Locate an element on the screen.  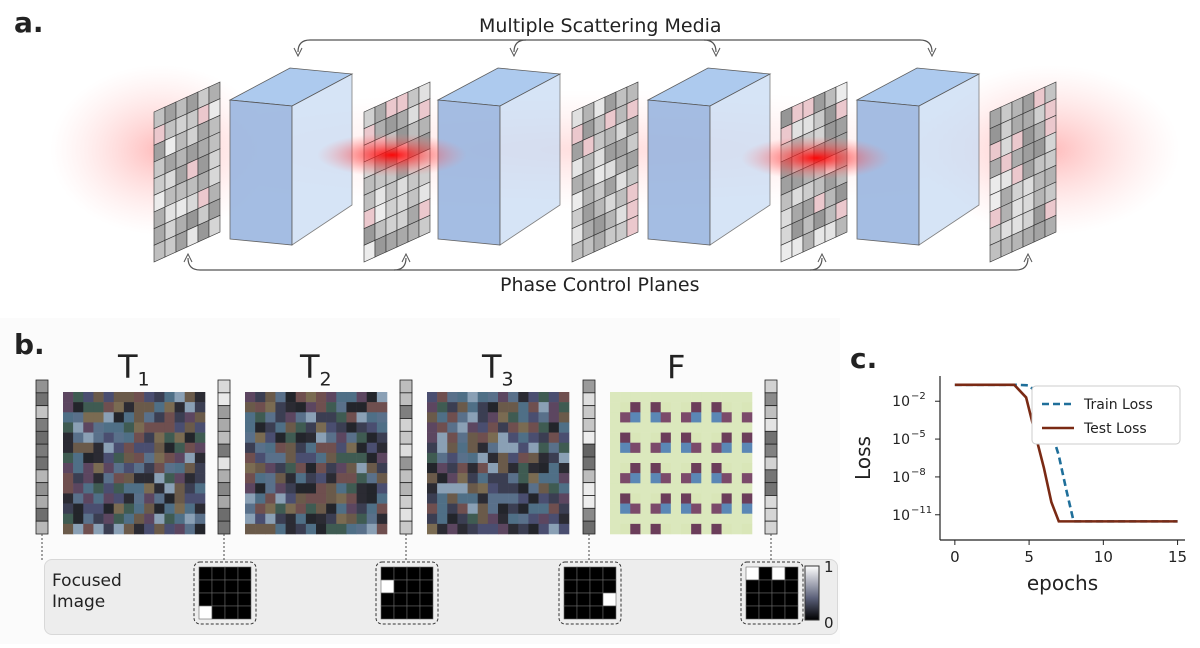
x-tick-label: 5 is located at coordinates (1029, 557).